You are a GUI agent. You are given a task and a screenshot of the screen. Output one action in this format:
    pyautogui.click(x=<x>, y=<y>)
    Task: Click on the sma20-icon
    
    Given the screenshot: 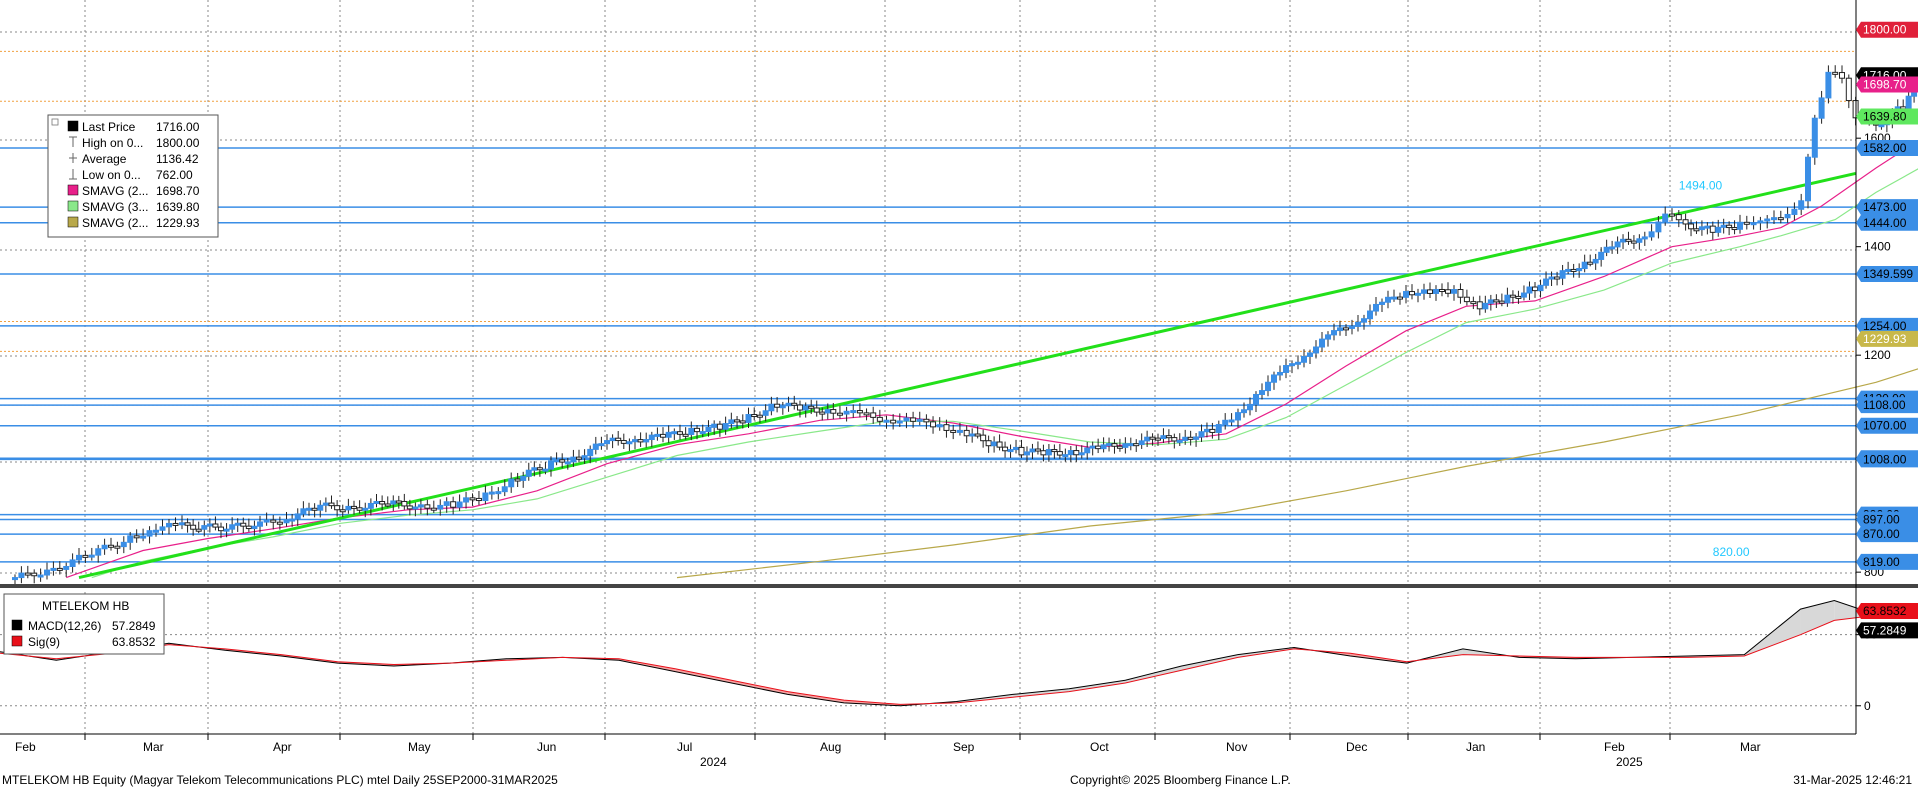 What is the action you would take?
    pyautogui.click(x=73, y=190)
    